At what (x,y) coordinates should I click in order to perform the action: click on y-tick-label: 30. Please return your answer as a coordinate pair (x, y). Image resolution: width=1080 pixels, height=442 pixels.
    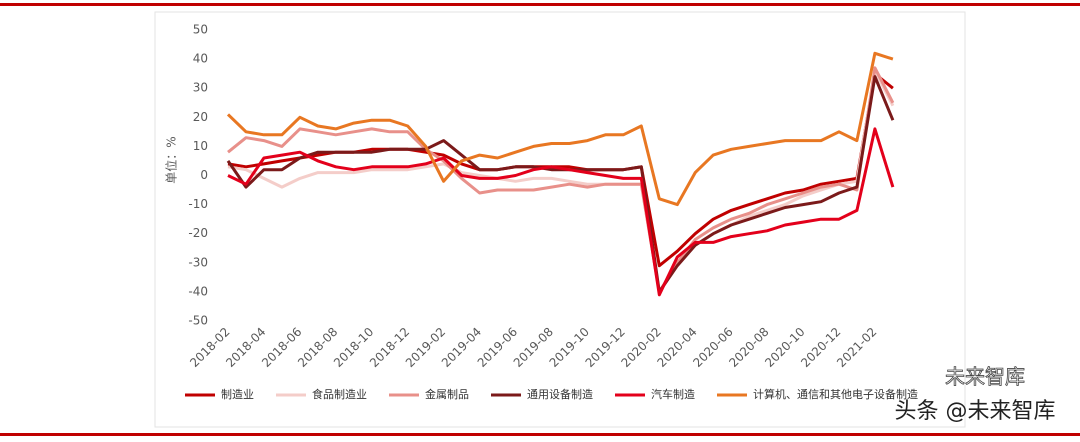
    Looking at the image, I should click on (200, 88).